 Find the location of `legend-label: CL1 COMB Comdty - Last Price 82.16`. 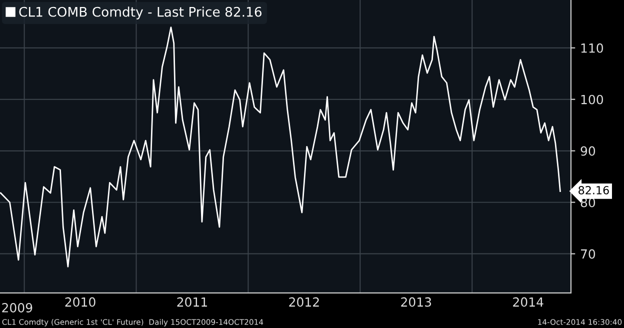

legend-label: CL1 COMB Comdty - Last Price 82.16 is located at coordinates (140, 13).